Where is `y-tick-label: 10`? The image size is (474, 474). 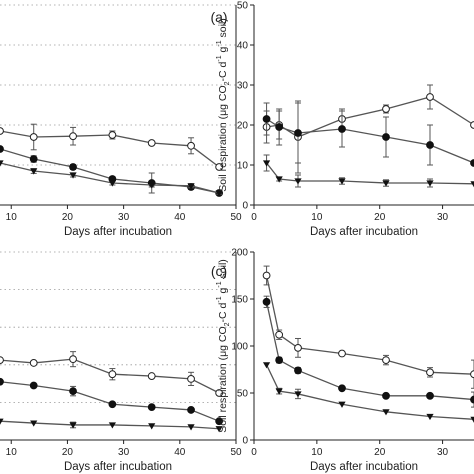 y-tick-label: 10 is located at coordinates (243, 166).